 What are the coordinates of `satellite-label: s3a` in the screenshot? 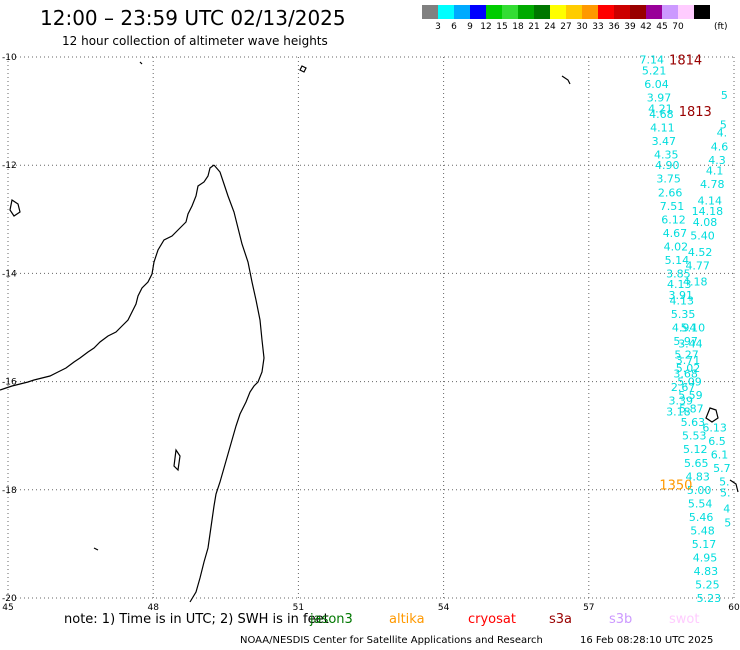 It's located at (561, 619).